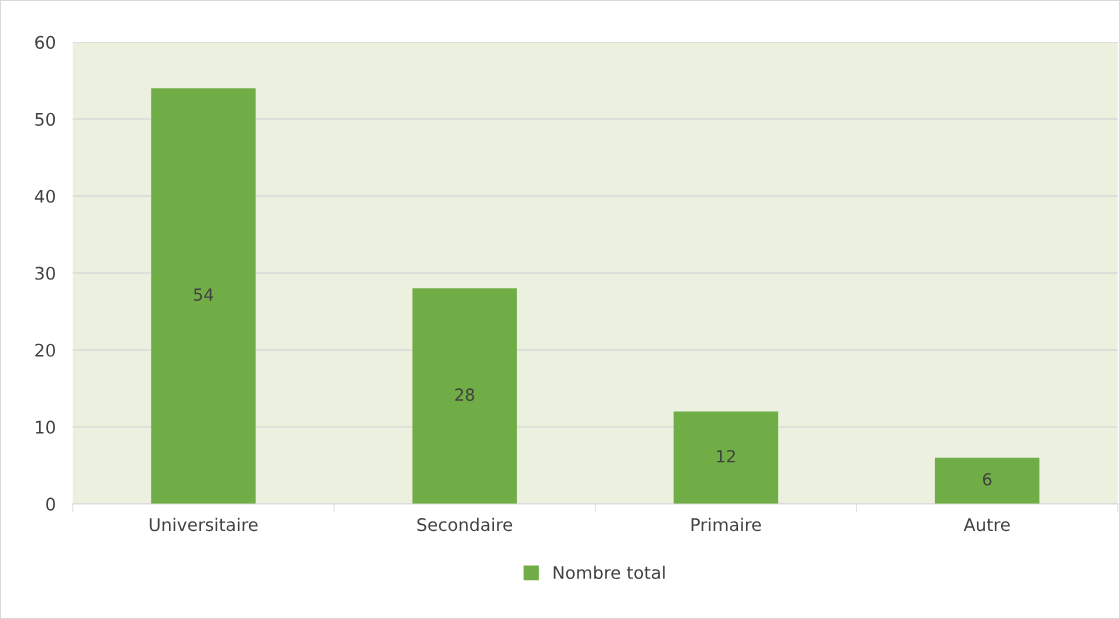 Image resolution: width=1120 pixels, height=619 pixels. What do you see at coordinates (45, 427) in the screenshot?
I see `y-tick-label: 10` at bounding box center [45, 427].